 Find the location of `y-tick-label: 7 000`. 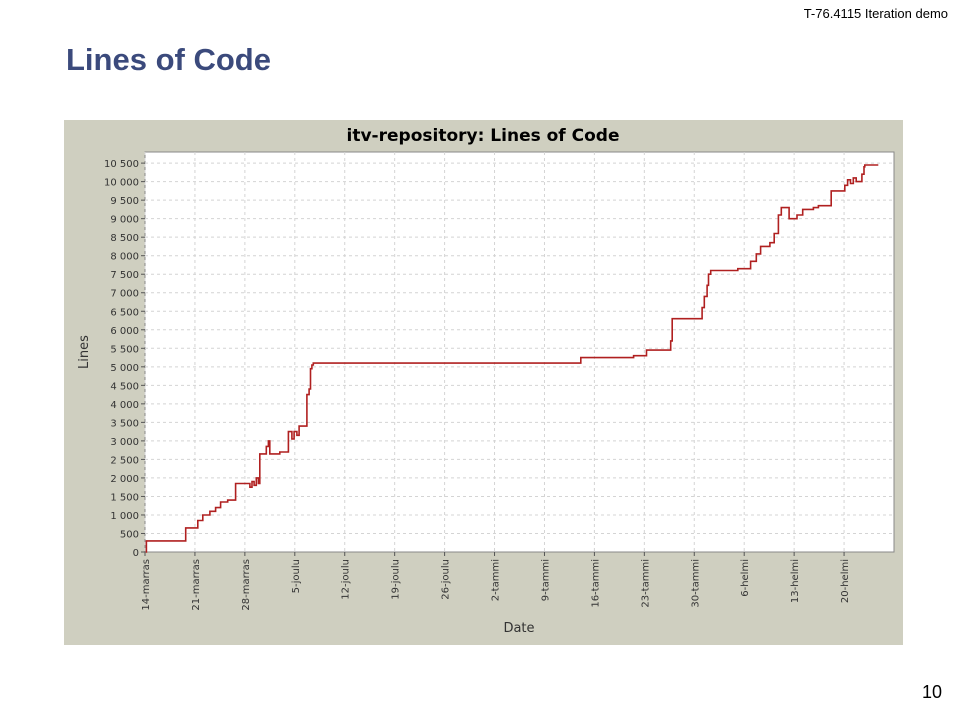

y-tick-label: 7 000 is located at coordinates (124, 294).